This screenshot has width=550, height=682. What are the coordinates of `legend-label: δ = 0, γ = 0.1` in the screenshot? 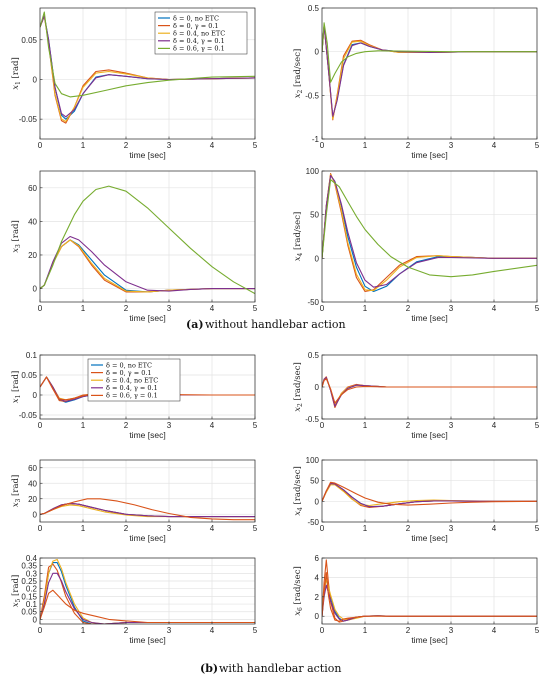 It's located at (129, 373).